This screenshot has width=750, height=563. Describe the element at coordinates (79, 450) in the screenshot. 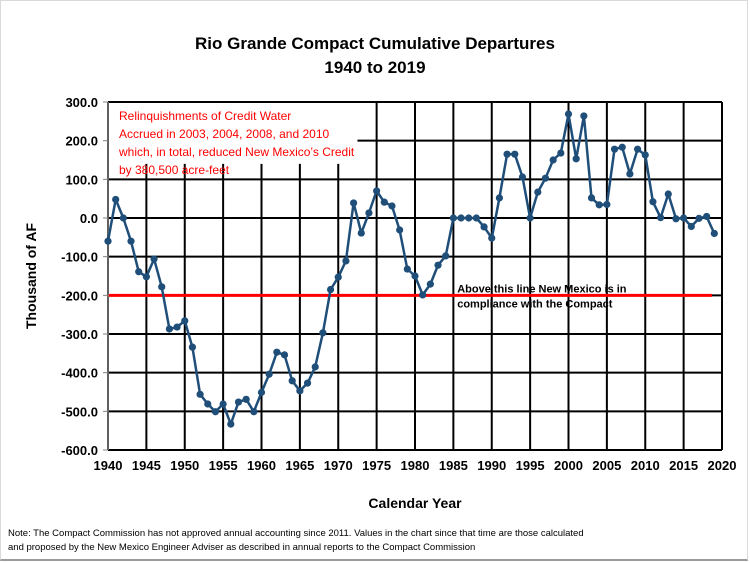

I see `y-tick-label: -600.0` at that location.